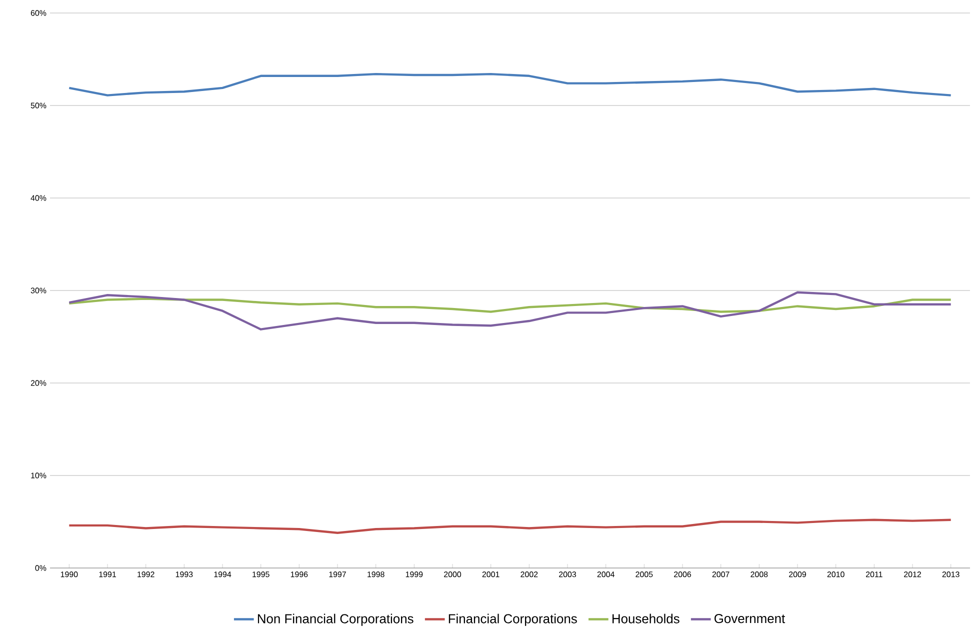 Image resolution: width=971 pixels, height=632 pixels. I want to click on legend-label: Government, so click(750, 619).